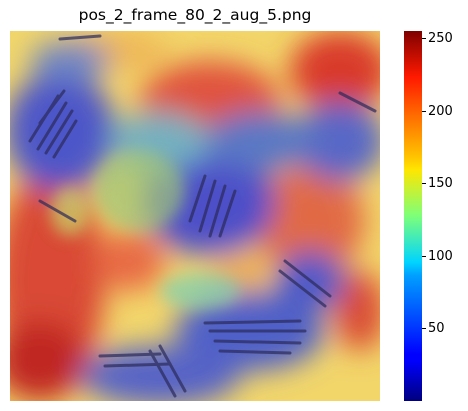 This screenshot has width=468, height=411. Describe the element at coordinates (440, 111) in the screenshot. I see `colorbar-tick-label: 200` at that location.